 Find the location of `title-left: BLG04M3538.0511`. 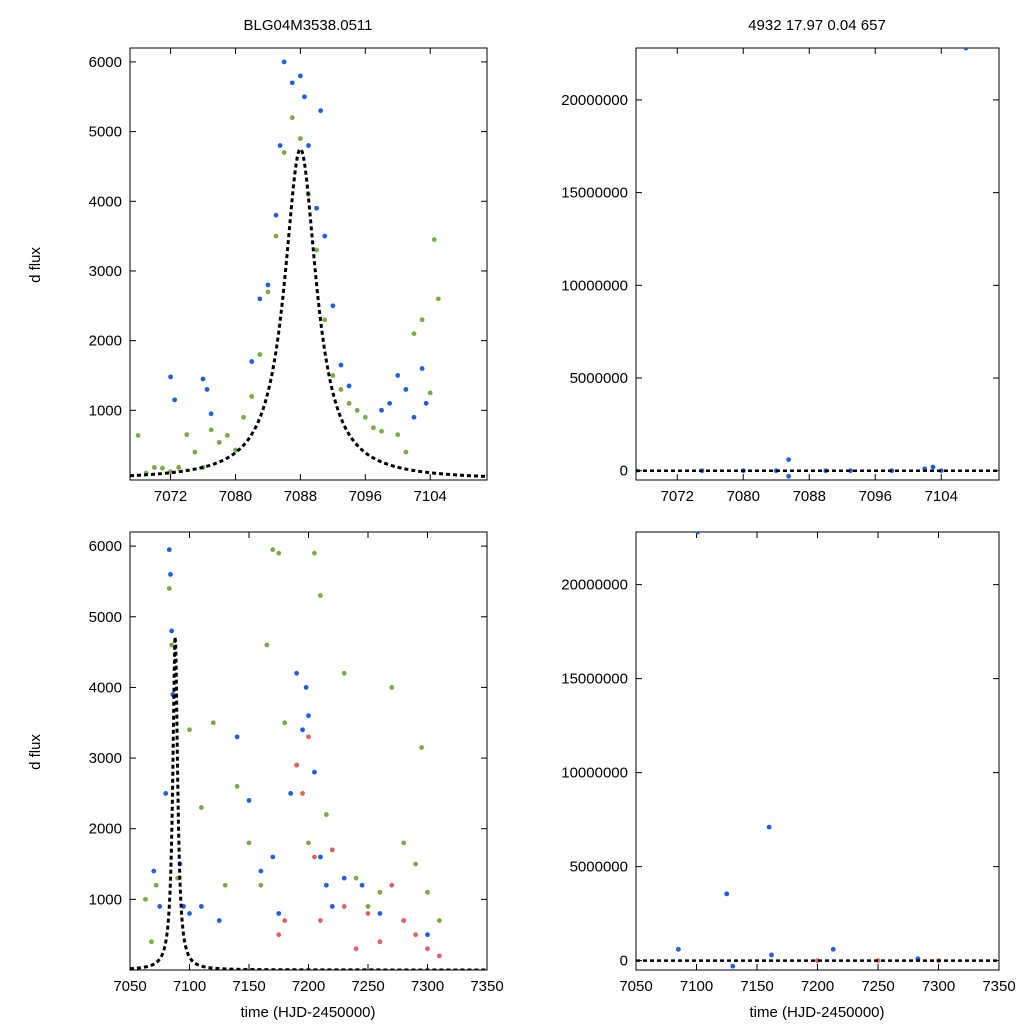

title-left: BLG04M3538.0511 is located at coordinates (308, 25).